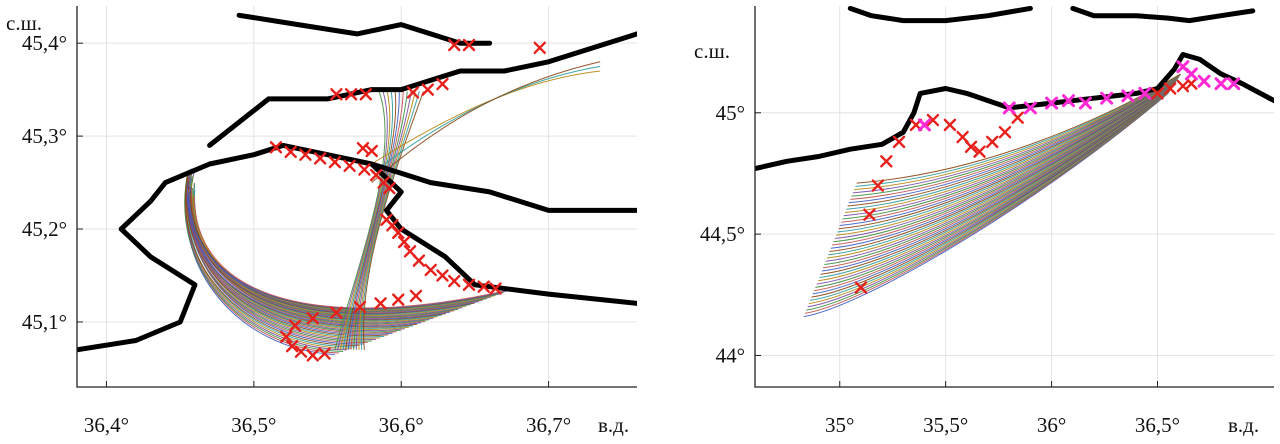 Image resolution: width=1280 pixels, height=444 pixels. Describe the element at coordinates (401, 425) in the screenshot. I see `x-tick-label: 36,6°` at that location.